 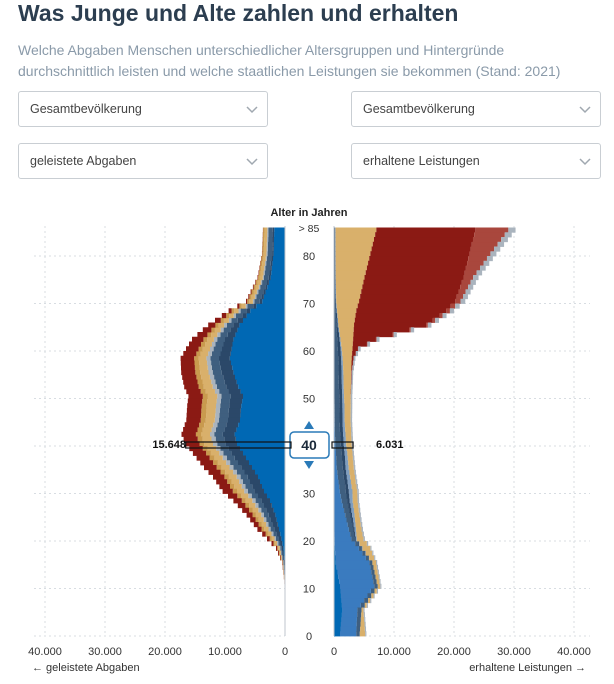 What do you see at coordinates (413, 315) in the screenshot?
I see `series-right-rente` at bounding box center [413, 315].